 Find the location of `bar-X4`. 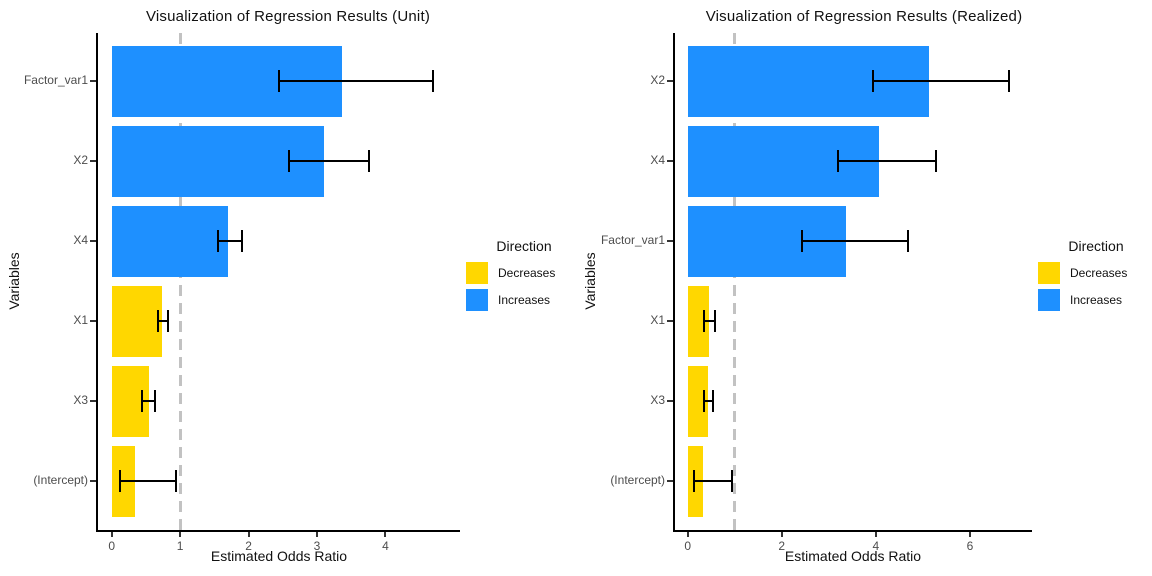

bar-X4 is located at coordinates (169, 241).